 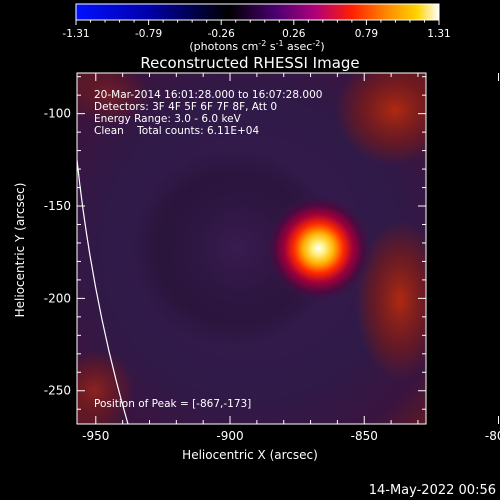 What do you see at coordinates (492, 436) in the screenshot?
I see `x-tick-label: -800` at bounding box center [492, 436].